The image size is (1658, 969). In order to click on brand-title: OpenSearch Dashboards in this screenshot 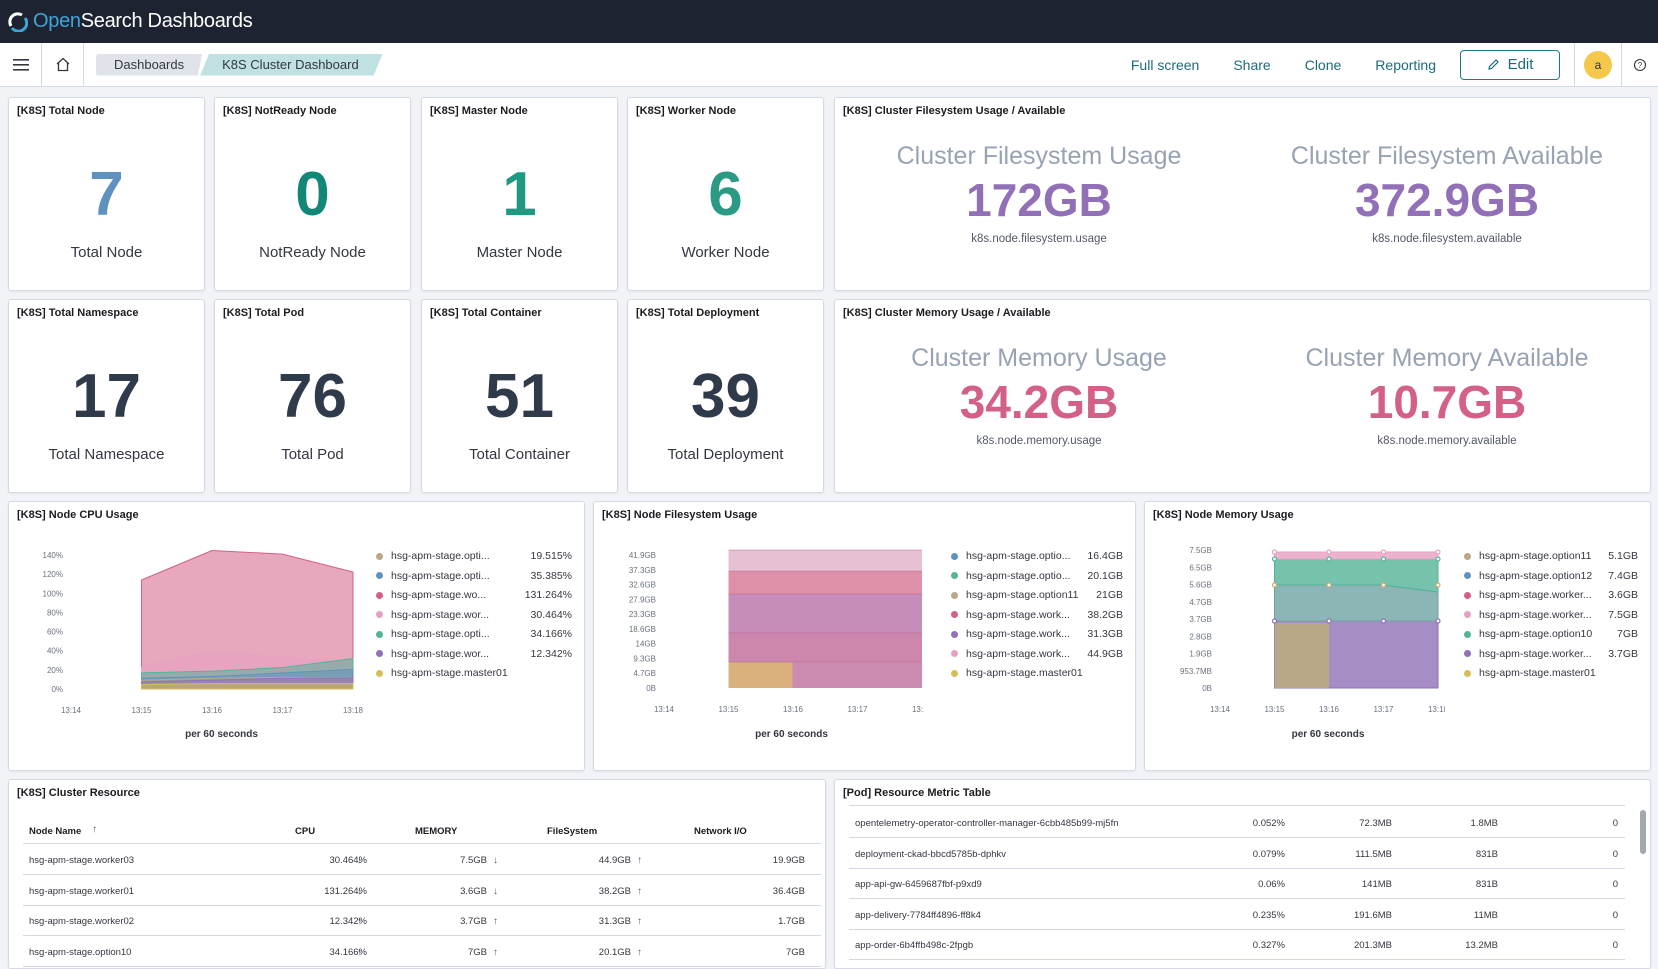, I will do `click(143, 21)`.